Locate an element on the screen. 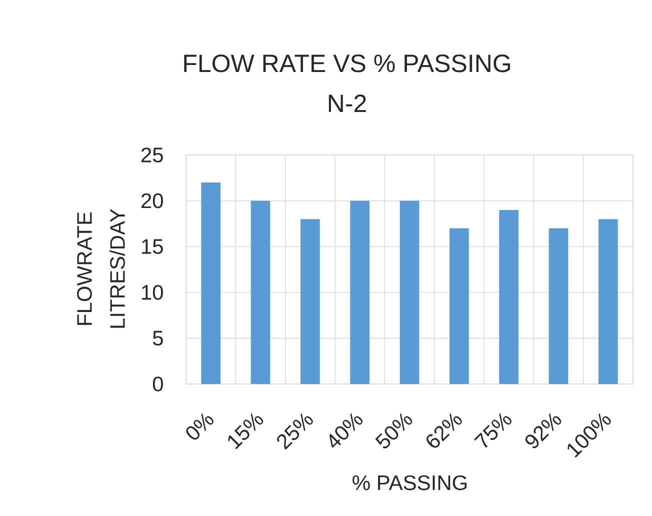  y-tick-label: 5 is located at coordinates (157, 338).